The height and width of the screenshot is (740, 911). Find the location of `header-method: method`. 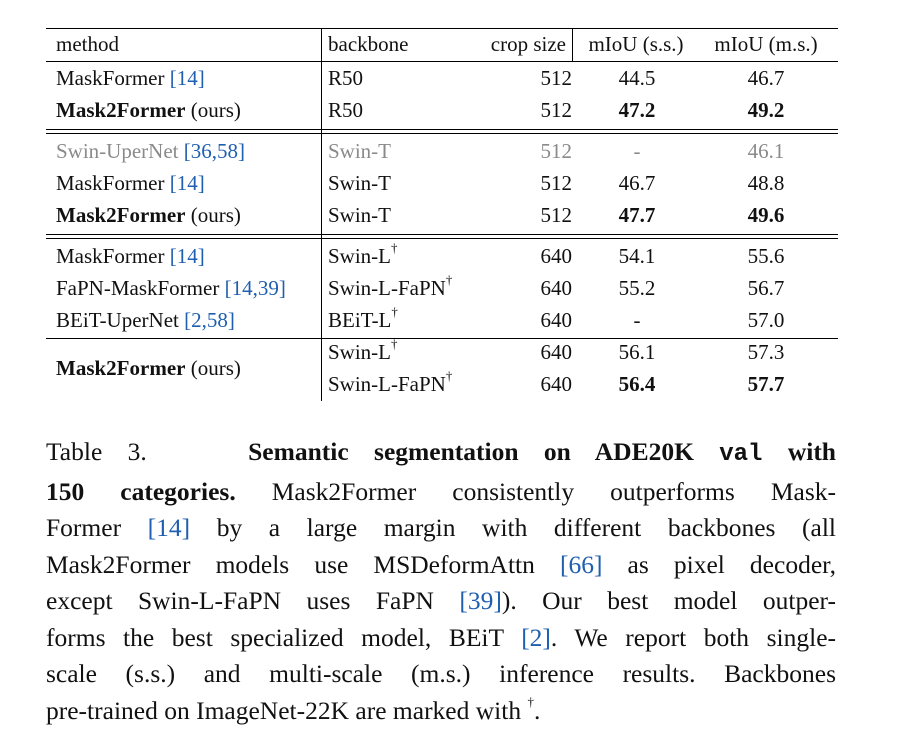

header-method: method is located at coordinates (87, 44).